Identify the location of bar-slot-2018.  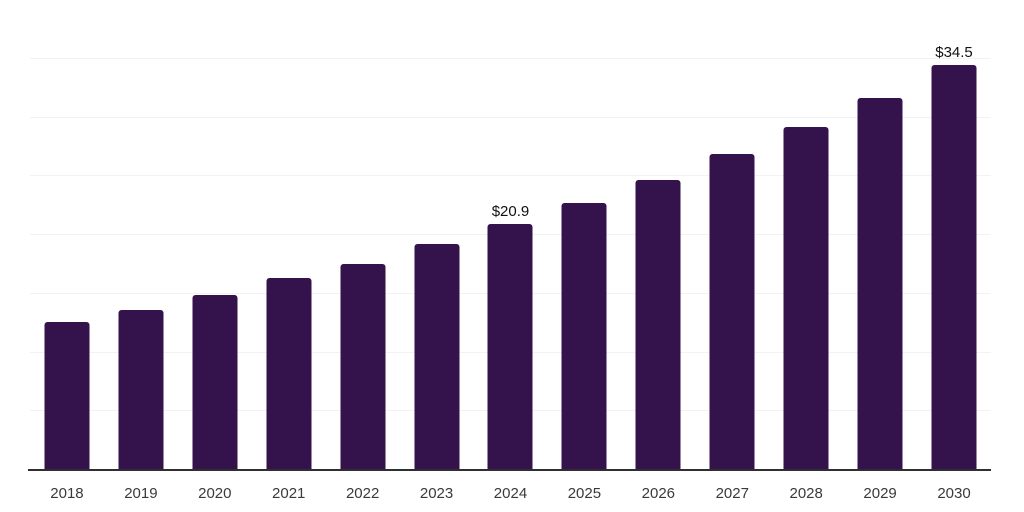
(67, 235).